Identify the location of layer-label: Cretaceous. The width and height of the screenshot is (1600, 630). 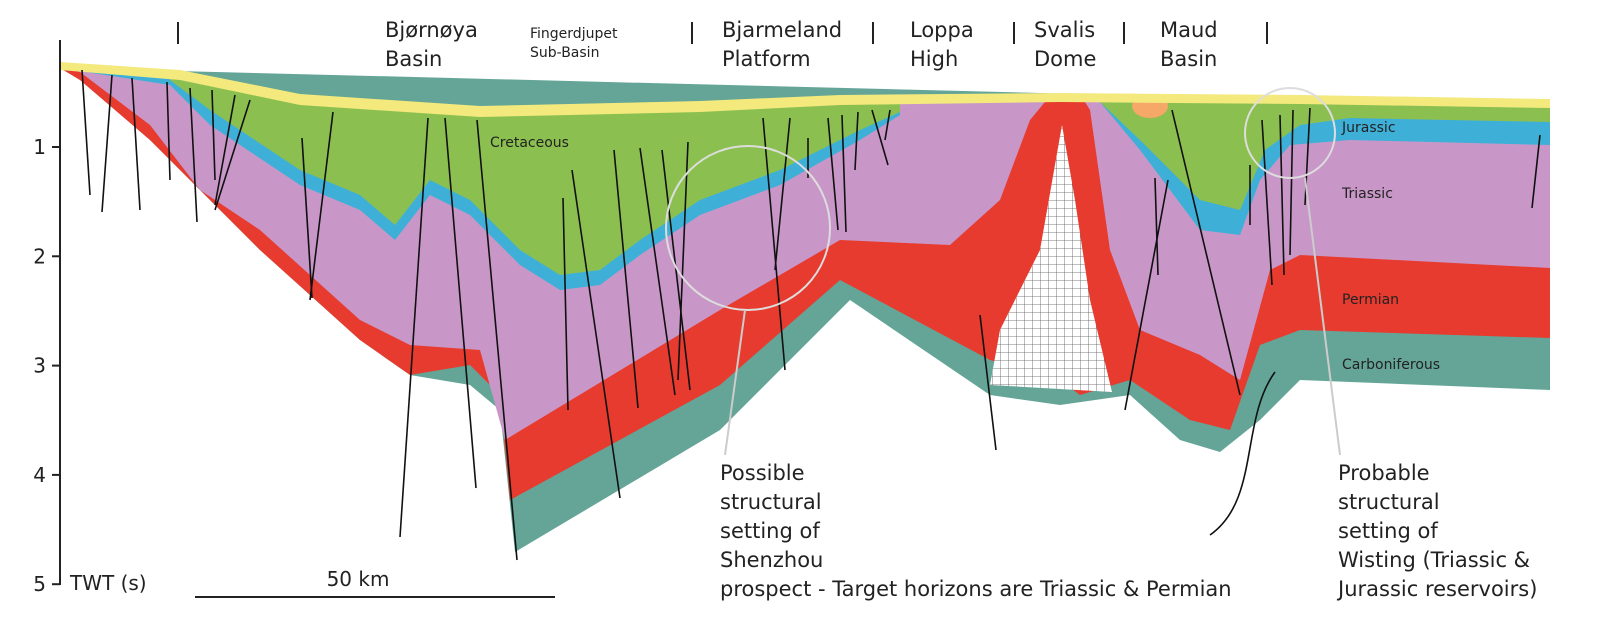
(529, 143).